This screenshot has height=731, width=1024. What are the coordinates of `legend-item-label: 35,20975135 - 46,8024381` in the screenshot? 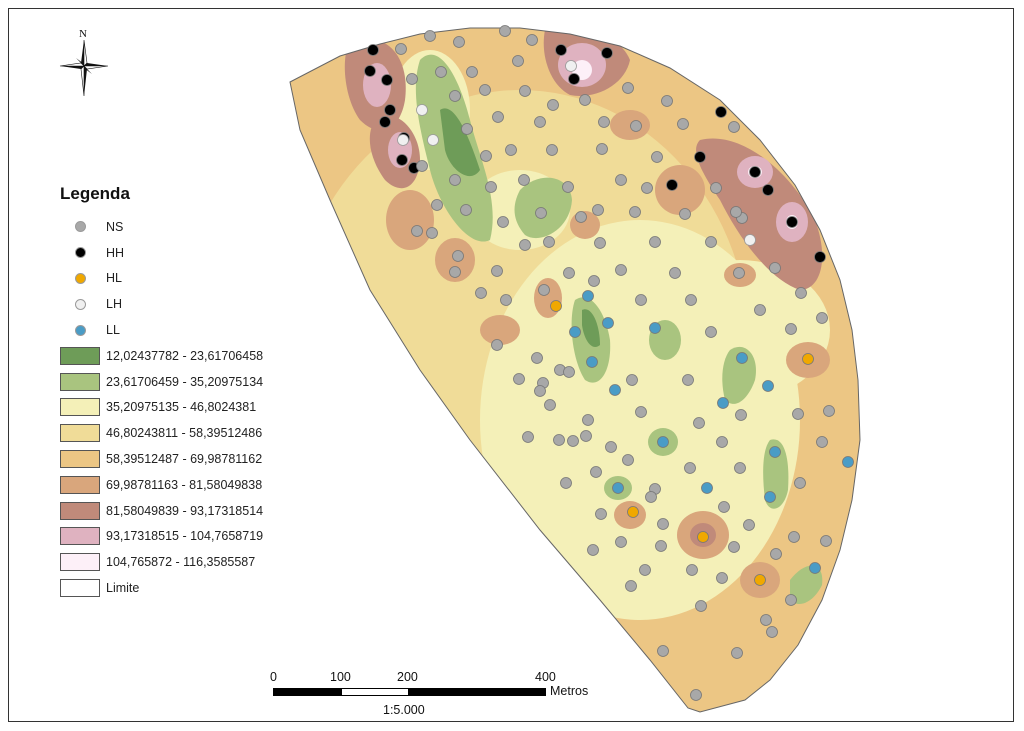 It's located at (181, 407).